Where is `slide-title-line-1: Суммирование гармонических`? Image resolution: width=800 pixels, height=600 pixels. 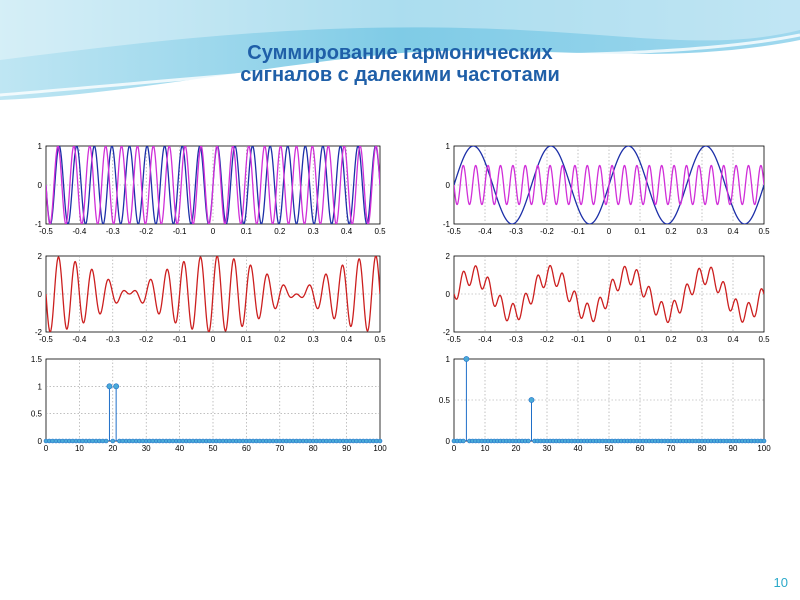
slide-title-line-1: Суммирование гармонических is located at coordinates (400, 53).